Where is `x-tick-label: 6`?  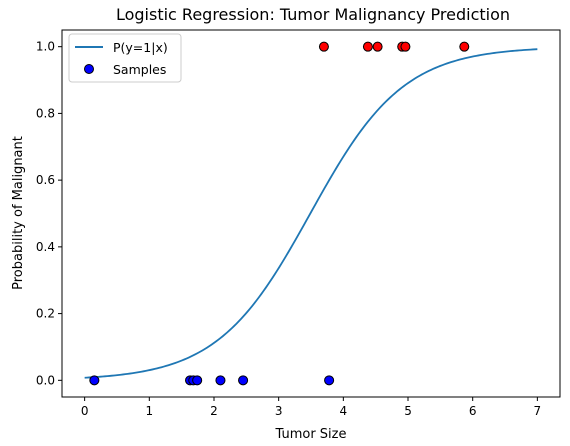 x-tick-label: 6 is located at coordinates (473, 411).